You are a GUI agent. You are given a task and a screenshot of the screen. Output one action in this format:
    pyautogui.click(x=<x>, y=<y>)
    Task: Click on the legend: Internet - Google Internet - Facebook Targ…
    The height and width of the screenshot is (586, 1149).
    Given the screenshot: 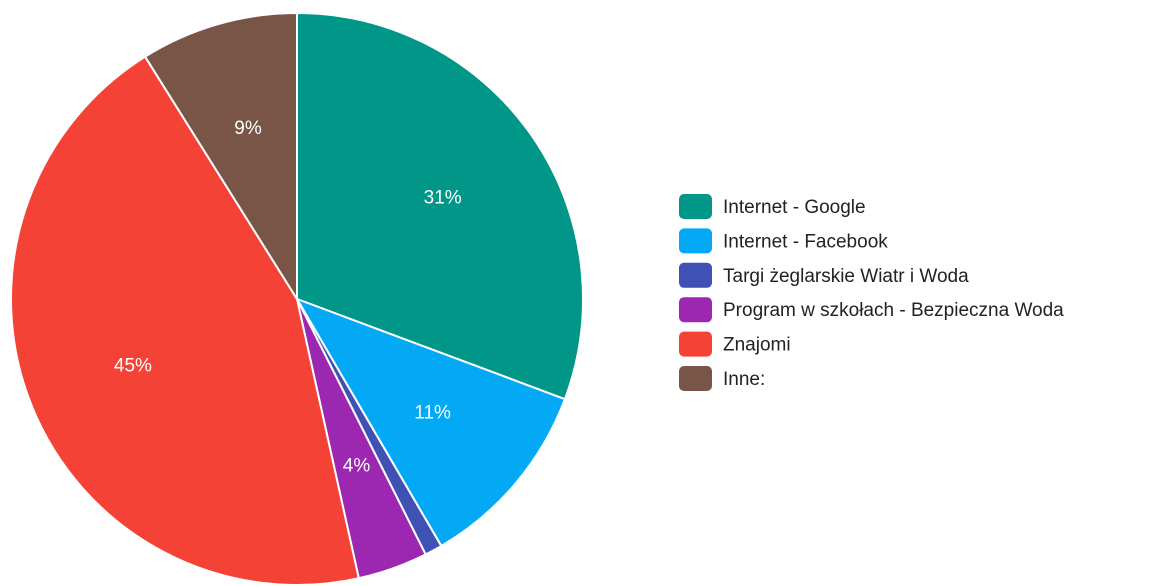 What is the action you would take?
    pyautogui.click(x=871, y=292)
    